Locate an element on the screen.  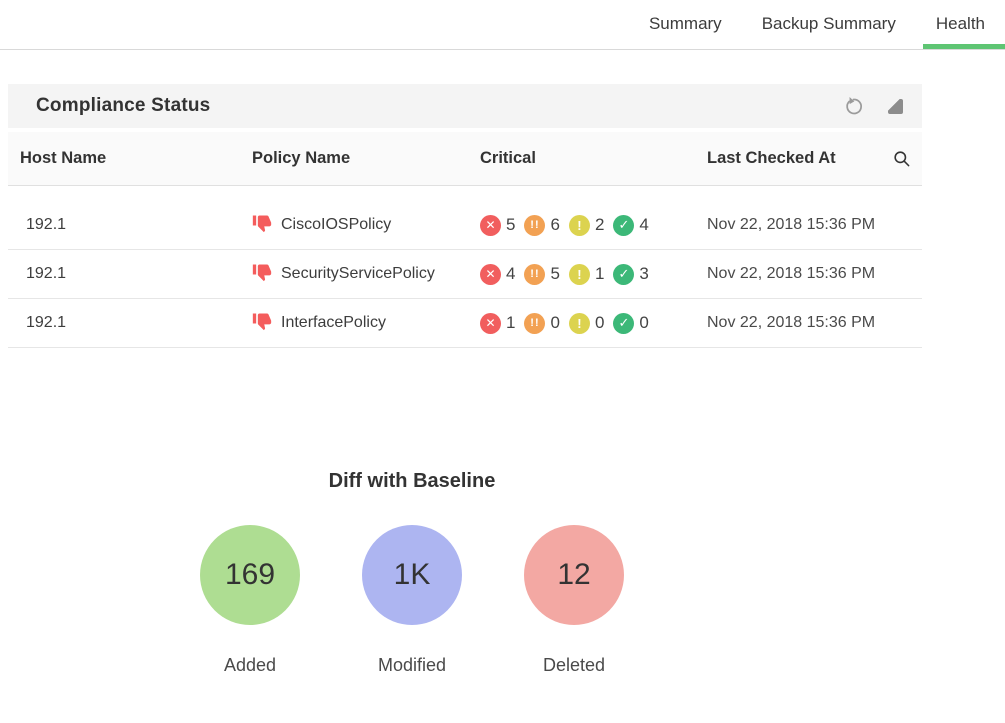
column-header-last-checked: Last Checked At is located at coordinates (771, 158).